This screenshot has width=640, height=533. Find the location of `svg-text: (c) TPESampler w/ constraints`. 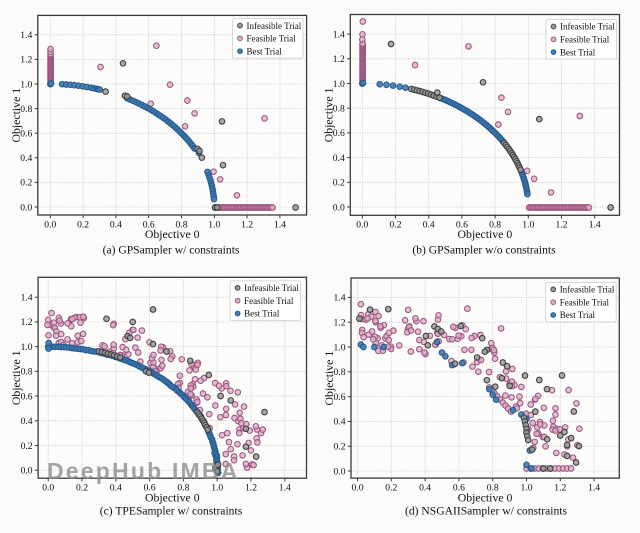

svg-text: (c) TPESampler w/ constraints is located at coordinates (171, 511).